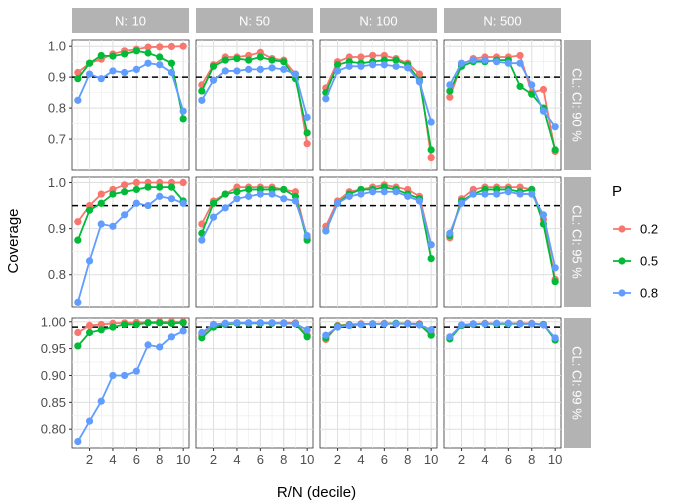 The height and width of the screenshot is (504, 685). I want to click on column-strip: N: 500, so click(502, 20).